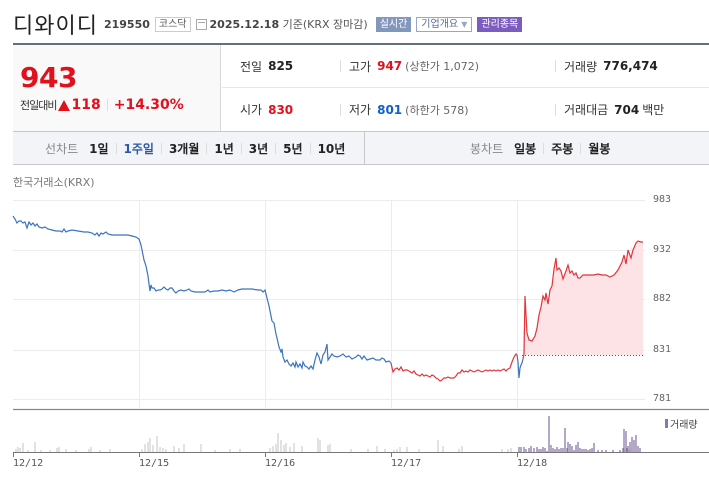 The image size is (709, 485). I want to click on x-tick-label: 12/16, so click(280, 463).